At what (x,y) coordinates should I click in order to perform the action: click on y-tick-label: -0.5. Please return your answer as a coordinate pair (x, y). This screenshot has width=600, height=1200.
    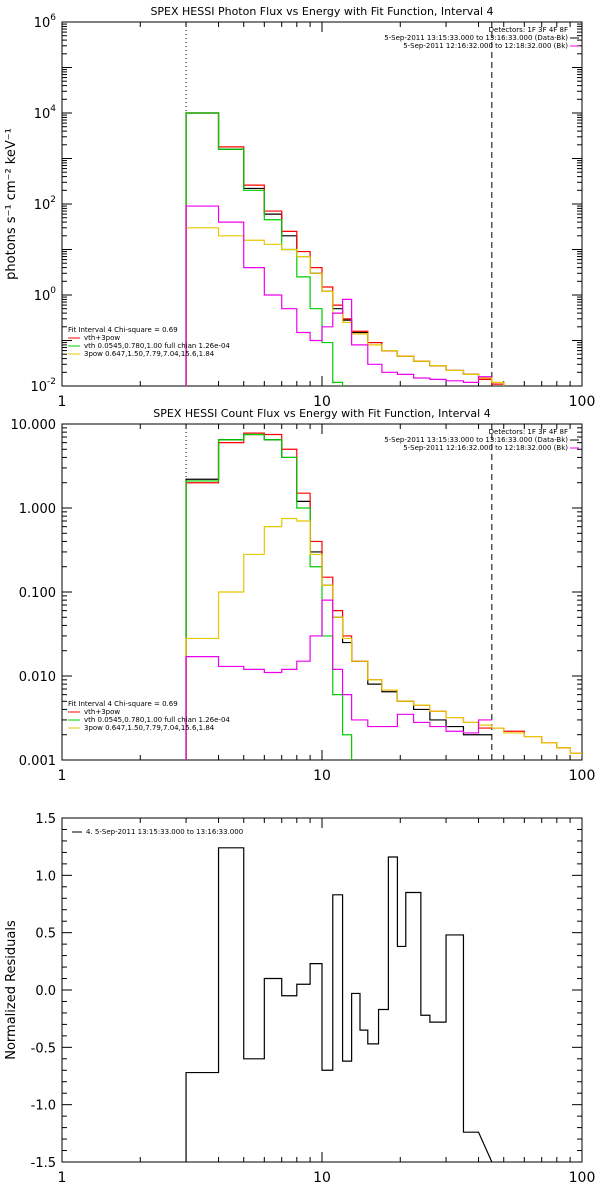
    Looking at the image, I should click on (43, 1048).